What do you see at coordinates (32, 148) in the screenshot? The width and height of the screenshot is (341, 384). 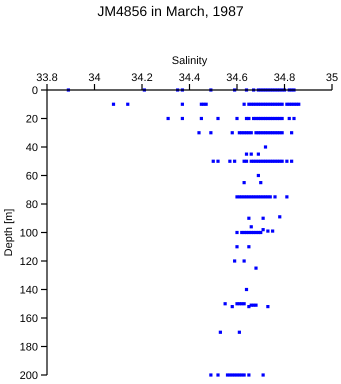 I see `y-tick-label: 40` at bounding box center [32, 148].